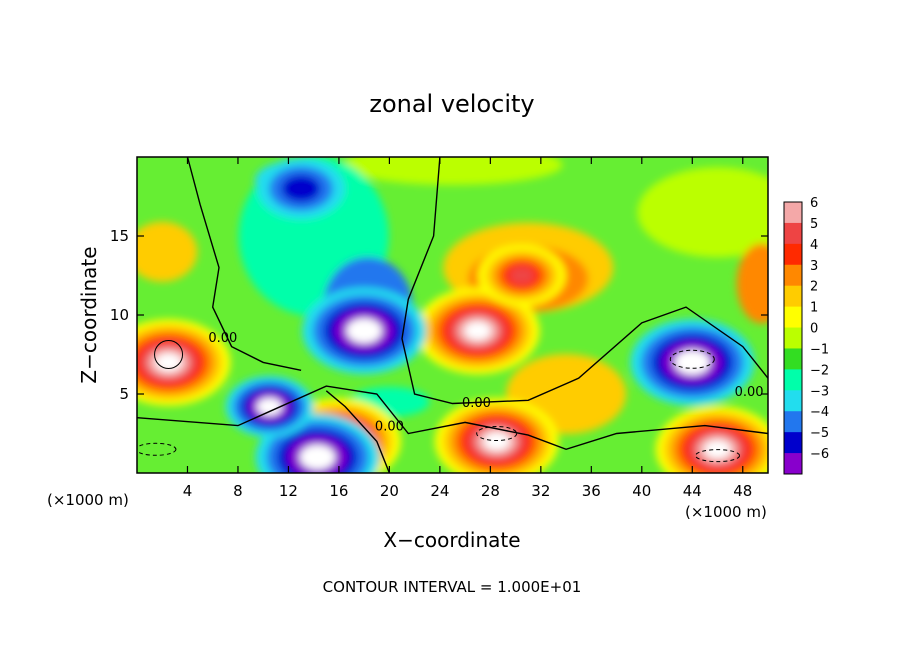  Describe the element at coordinates (819, 433) in the screenshot. I see `colorbar-label-11: −5` at that location.